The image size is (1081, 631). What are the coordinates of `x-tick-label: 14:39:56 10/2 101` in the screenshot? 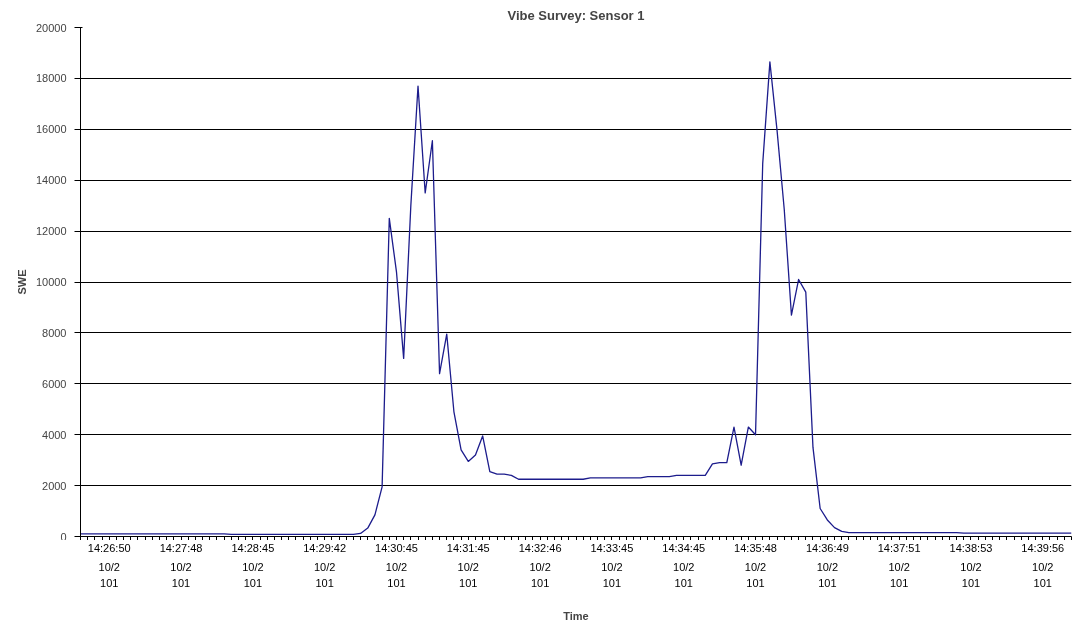 It's located at (1043, 565).